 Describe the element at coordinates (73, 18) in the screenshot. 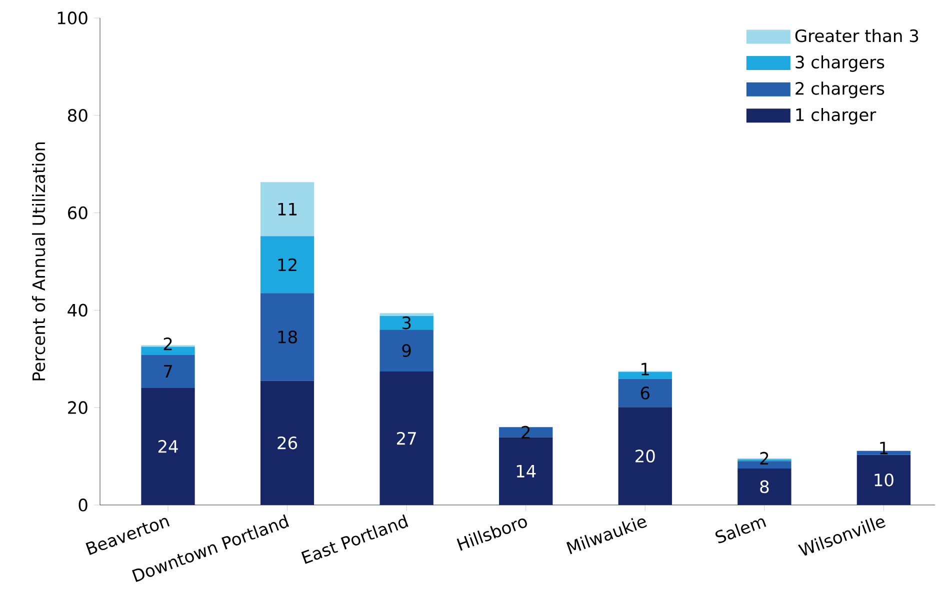

I see `y-tick-label: 100` at that location.